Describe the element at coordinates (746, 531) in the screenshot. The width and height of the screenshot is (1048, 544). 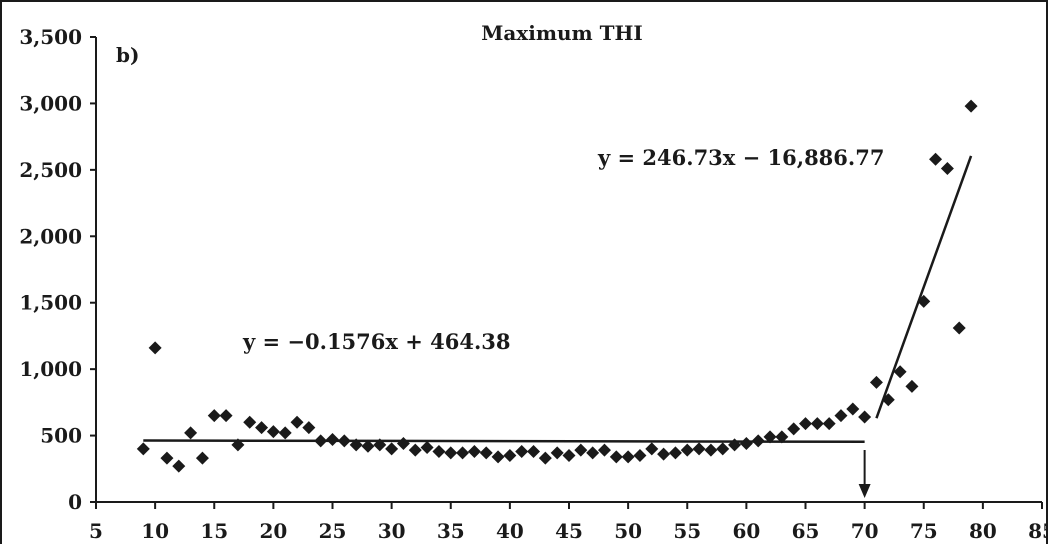
I see `x-tick-label: 60` at that location.